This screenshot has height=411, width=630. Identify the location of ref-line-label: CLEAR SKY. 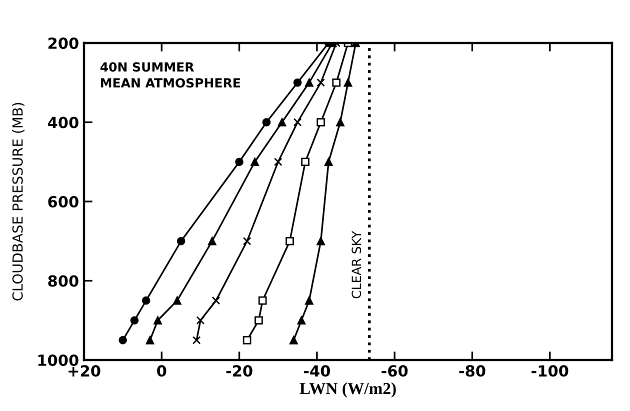
(357, 264).